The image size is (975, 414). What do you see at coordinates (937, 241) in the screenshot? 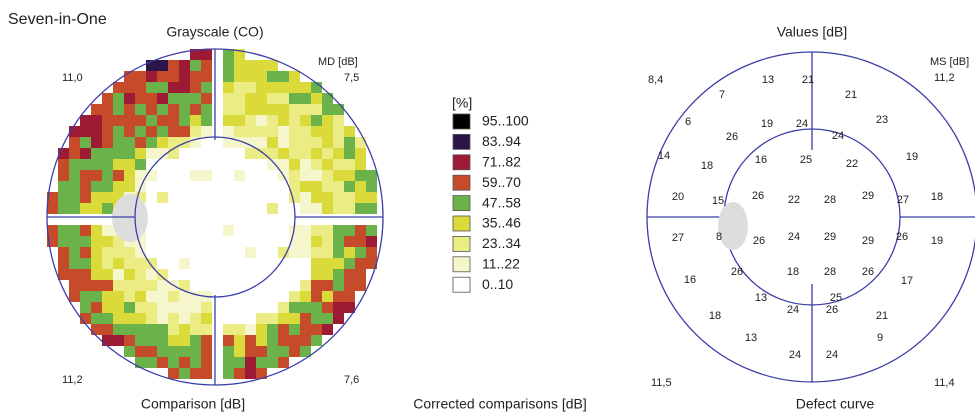
I see `value-point: 19` at bounding box center [937, 241].